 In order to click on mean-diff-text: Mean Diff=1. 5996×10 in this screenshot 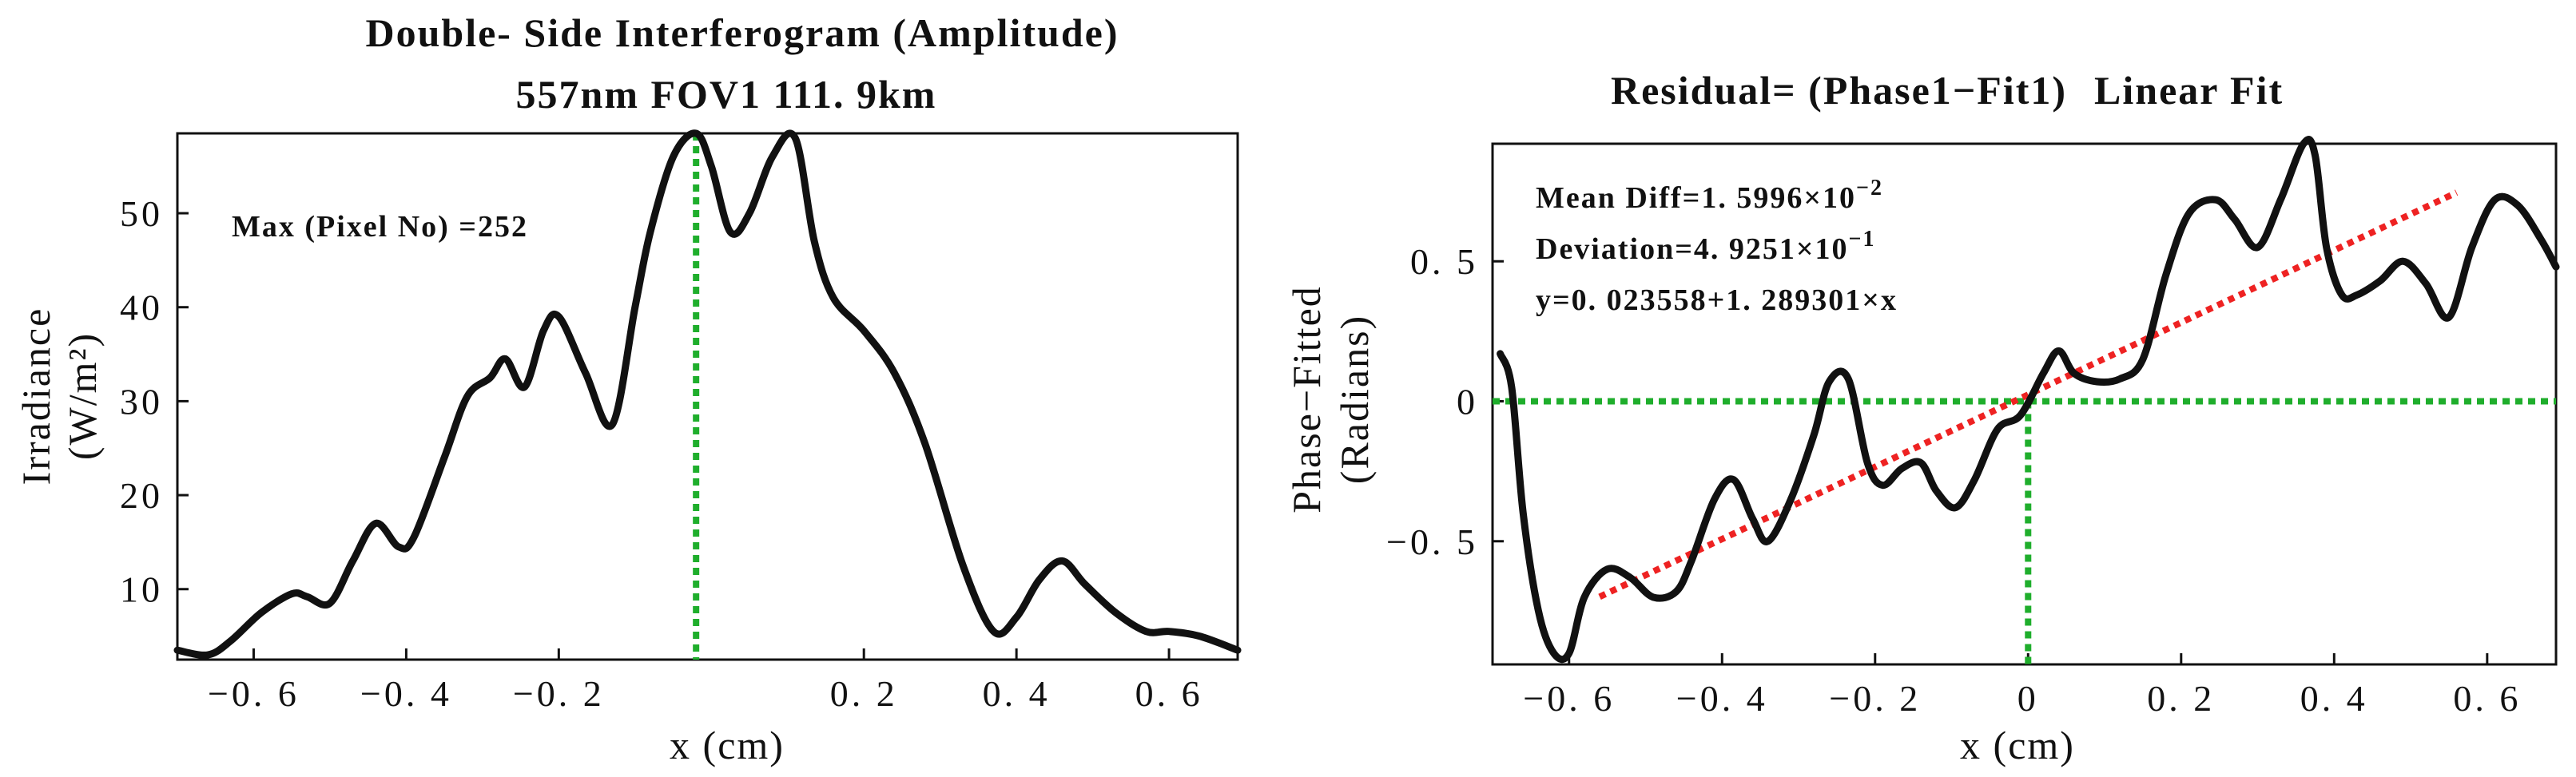, I will do `click(1696, 198)`.